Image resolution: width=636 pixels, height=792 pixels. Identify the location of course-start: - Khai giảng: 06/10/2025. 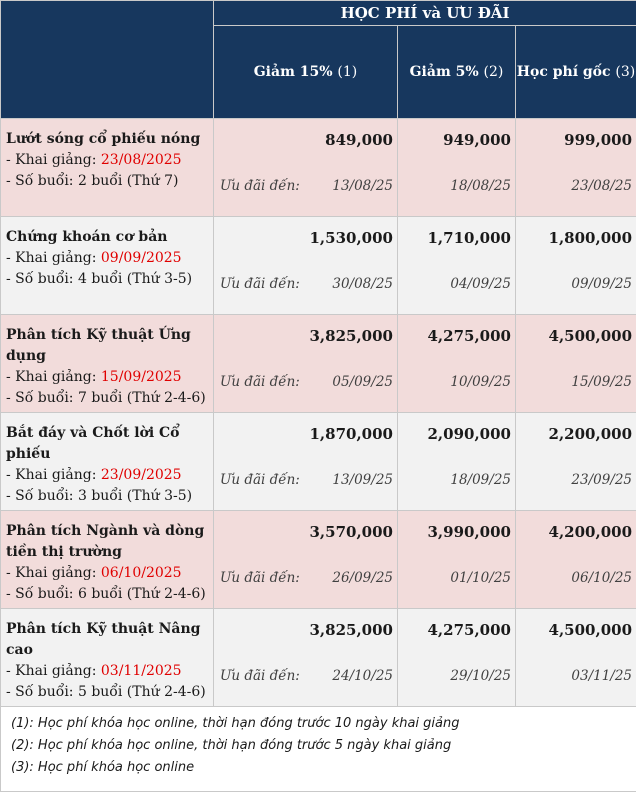
(107, 573).